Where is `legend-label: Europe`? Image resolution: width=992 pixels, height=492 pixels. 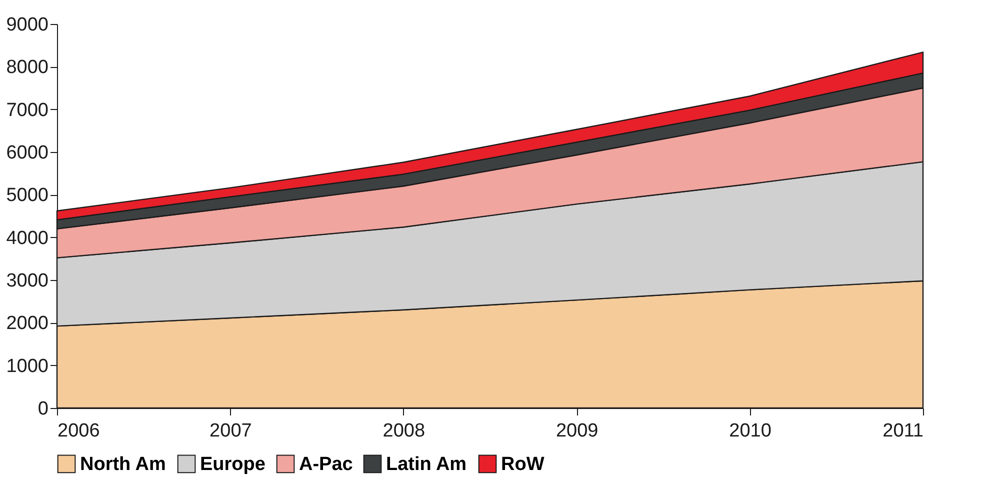
legend-label: Europe is located at coordinates (233, 464).